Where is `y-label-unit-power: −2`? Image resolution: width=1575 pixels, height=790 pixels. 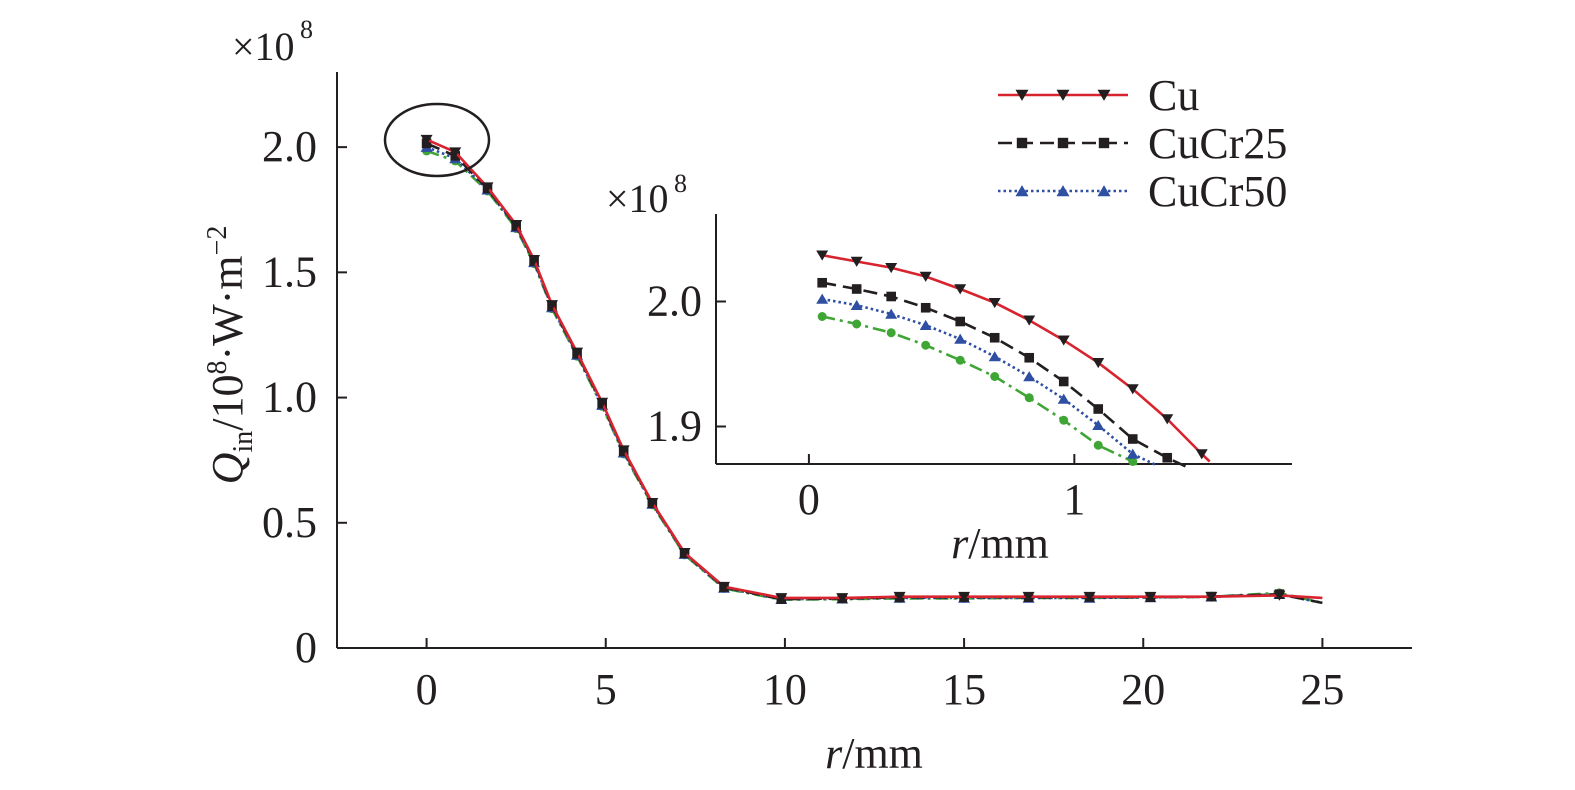
y-label-unit-power: −2 is located at coordinates (217, 241).